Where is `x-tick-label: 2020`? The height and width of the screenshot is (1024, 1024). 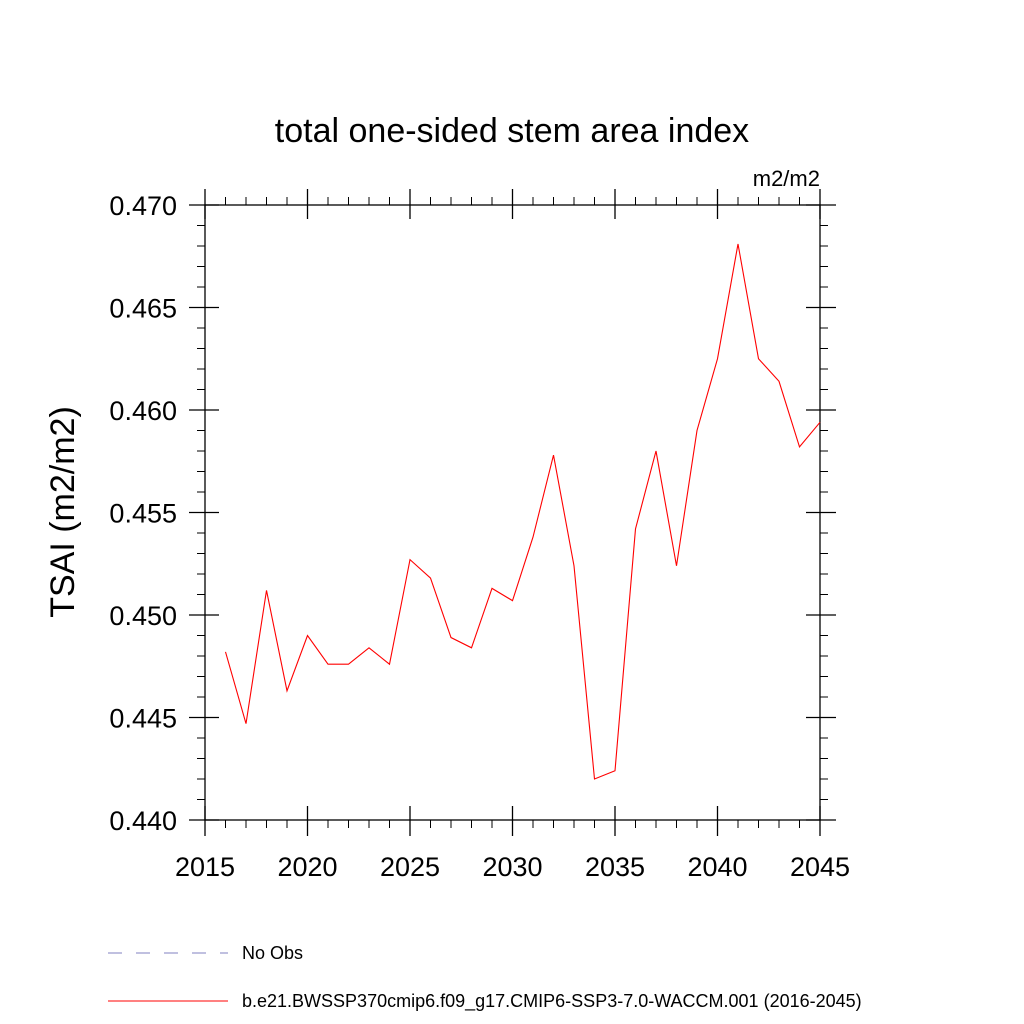 x-tick-label: 2020 is located at coordinates (307, 867).